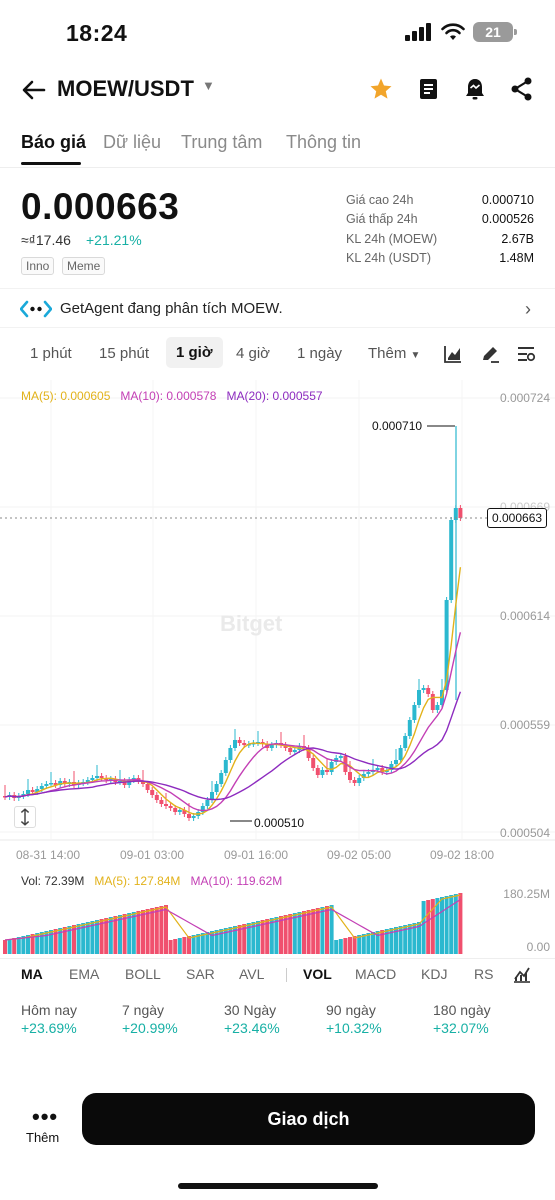 The height and width of the screenshot is (1200, 555). I want to click on x-tick: 09-01 03:00, so click(152, 855).